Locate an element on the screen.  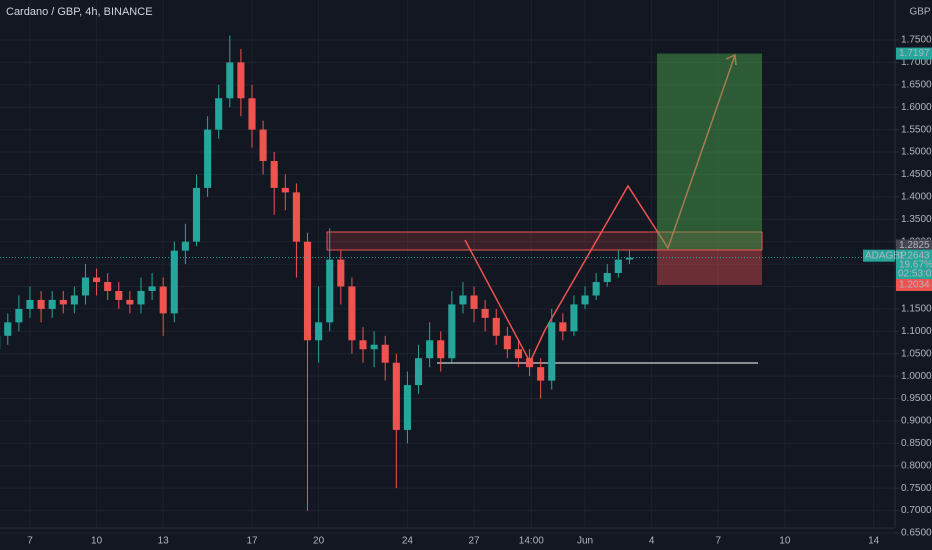
x-tick-label: 27 is located at coordinates (474, 541).